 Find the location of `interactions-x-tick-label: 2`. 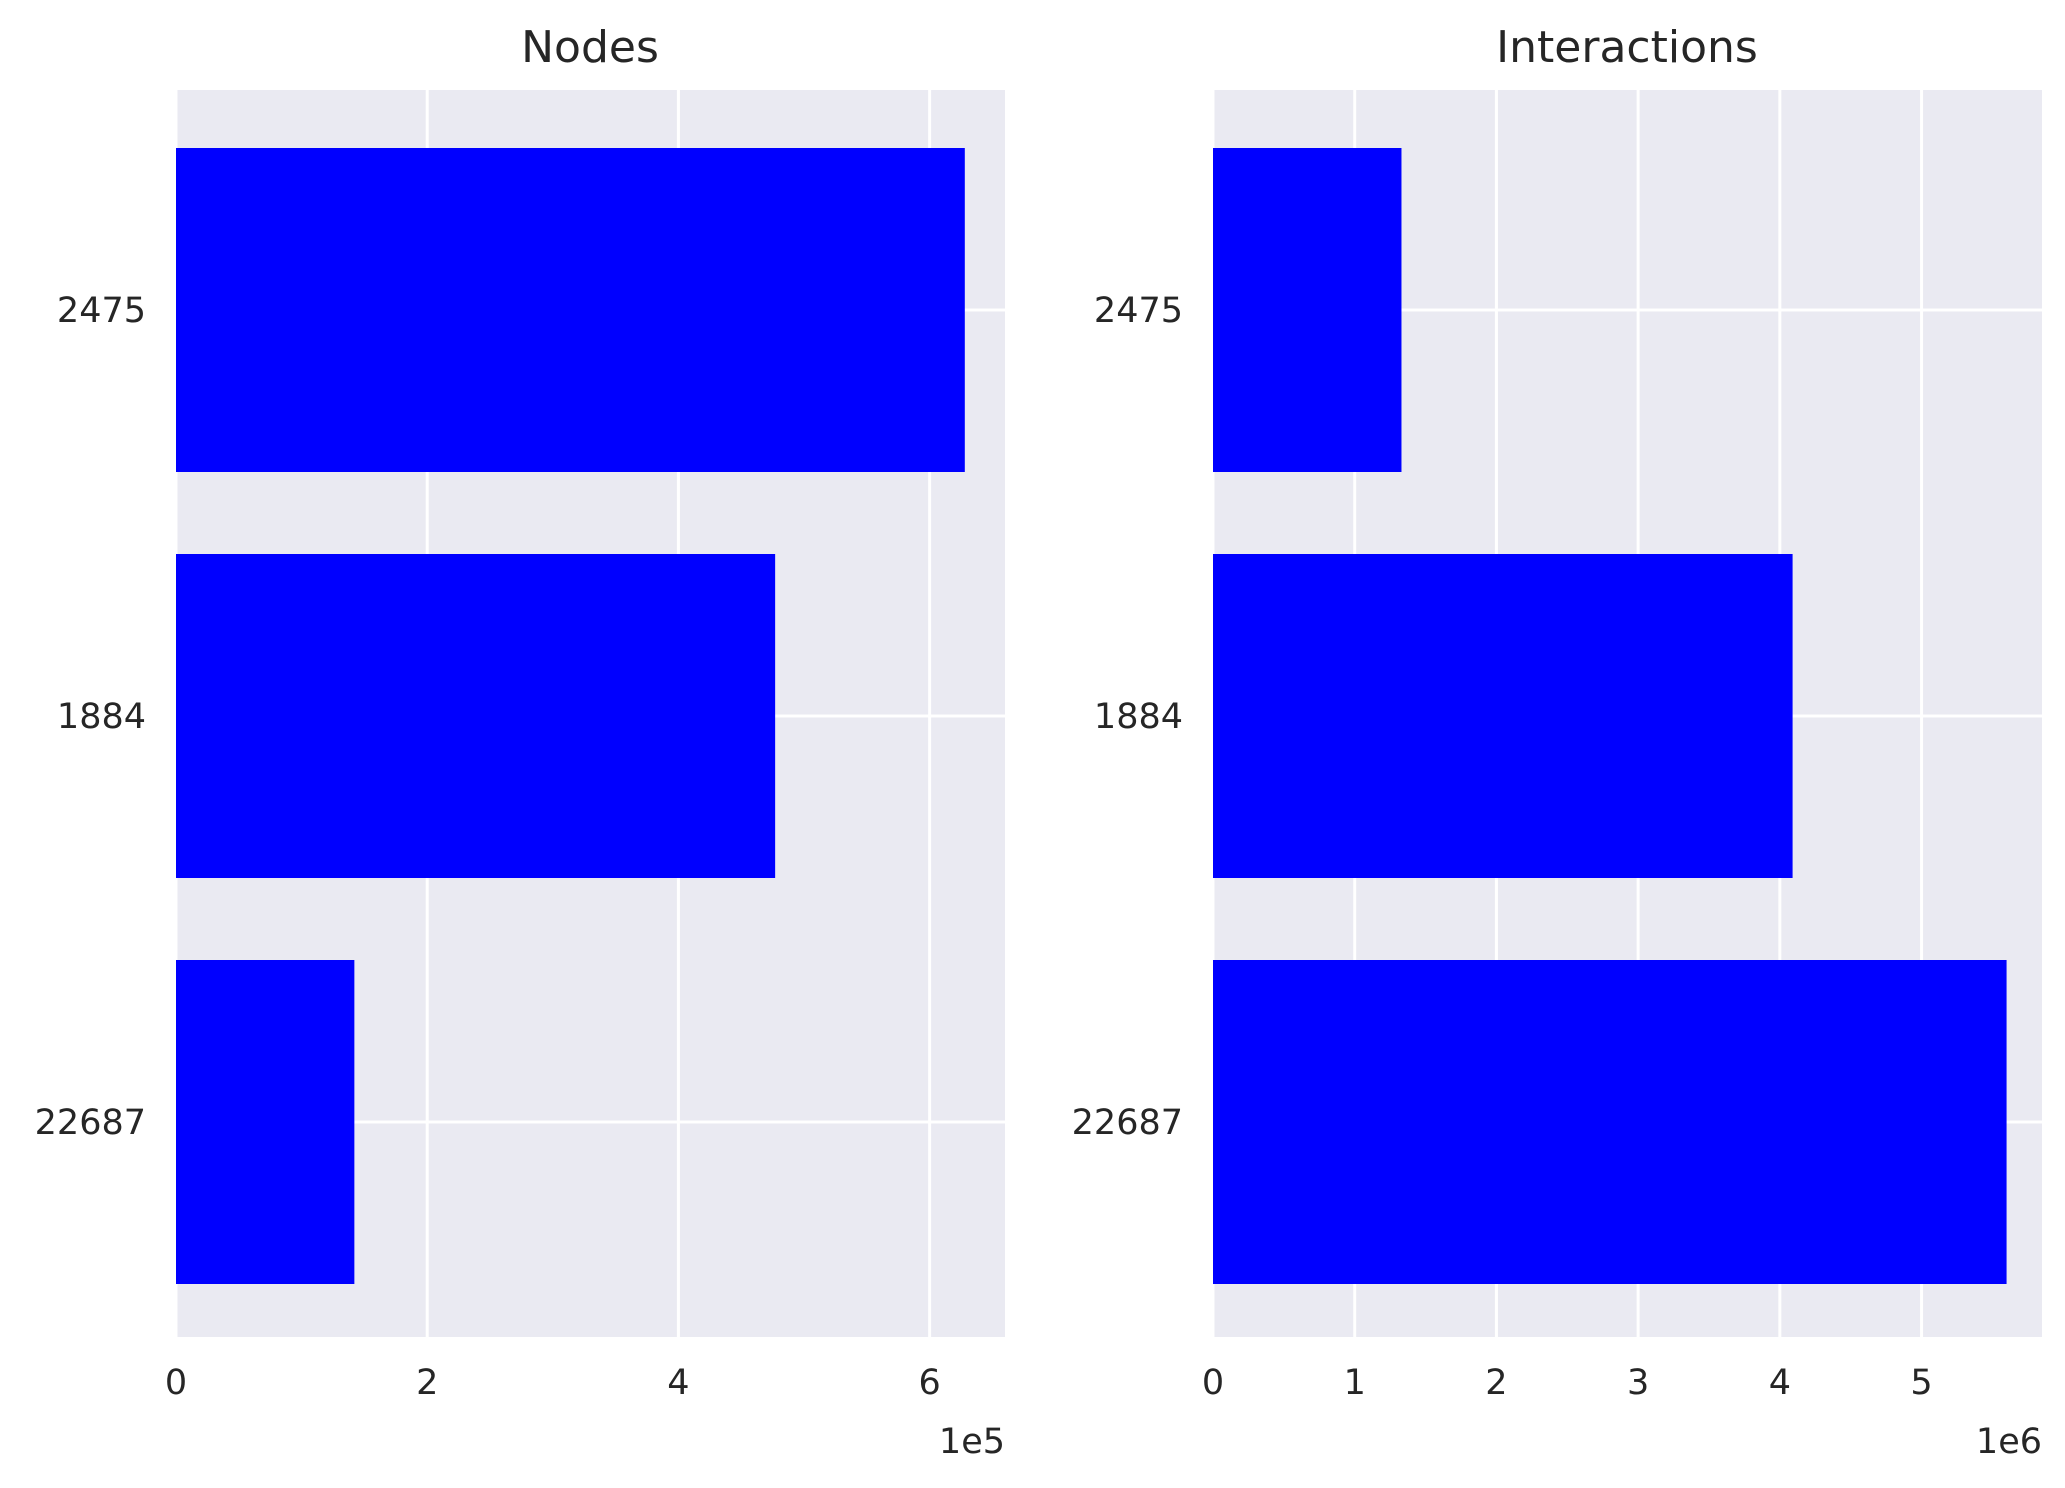

interactions-x-tick-label: 2 is located at coordinates (1496, 1383).